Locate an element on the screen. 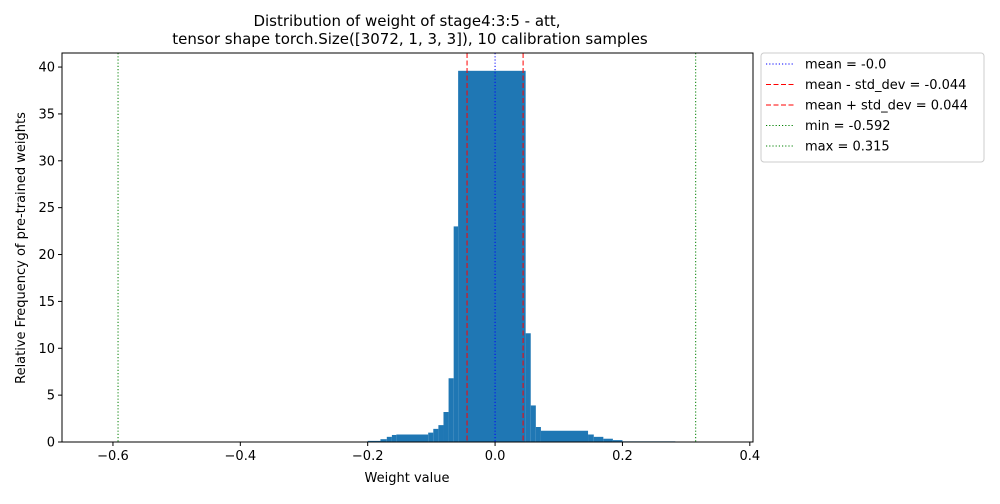 This screenshot has height=504, width=1000. x-tick-label: 0.4 is located at coordinates (749, 456).